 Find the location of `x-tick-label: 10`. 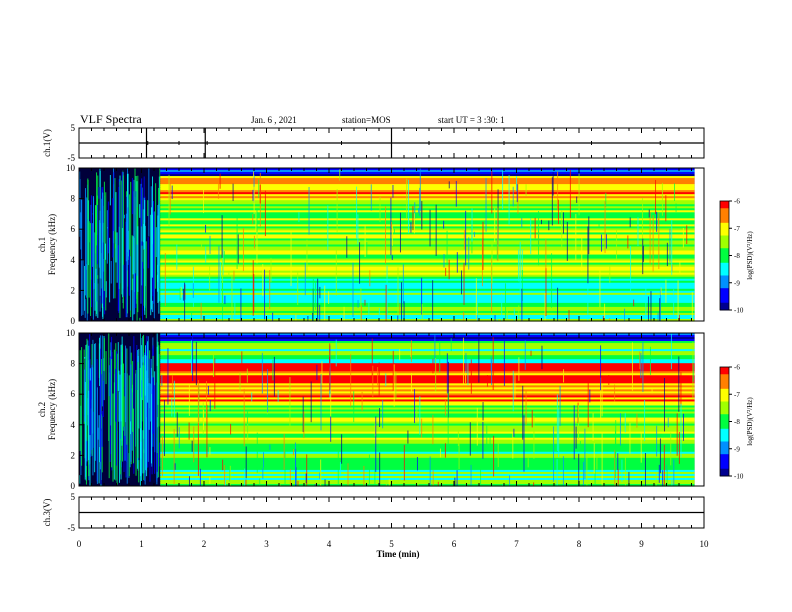

x-tick-label: 10 is located at coordinates (705, 544).